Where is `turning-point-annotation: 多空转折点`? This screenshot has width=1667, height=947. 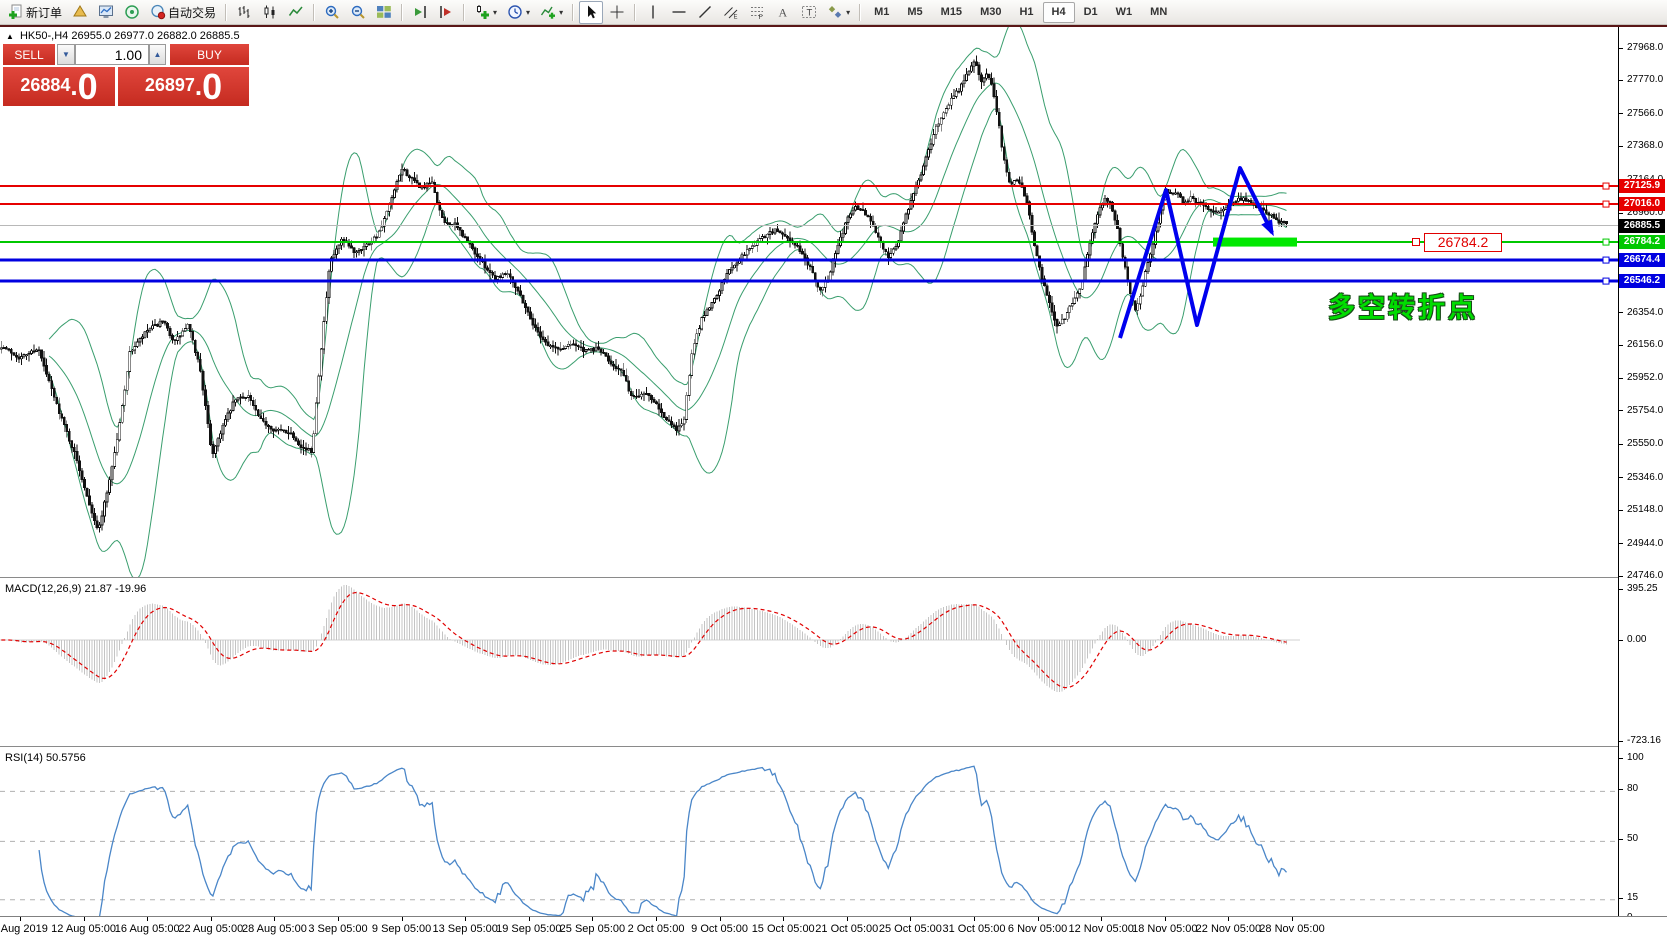 turning-point-annotation: 多空转折点 is located at coordinates (1403, 308).